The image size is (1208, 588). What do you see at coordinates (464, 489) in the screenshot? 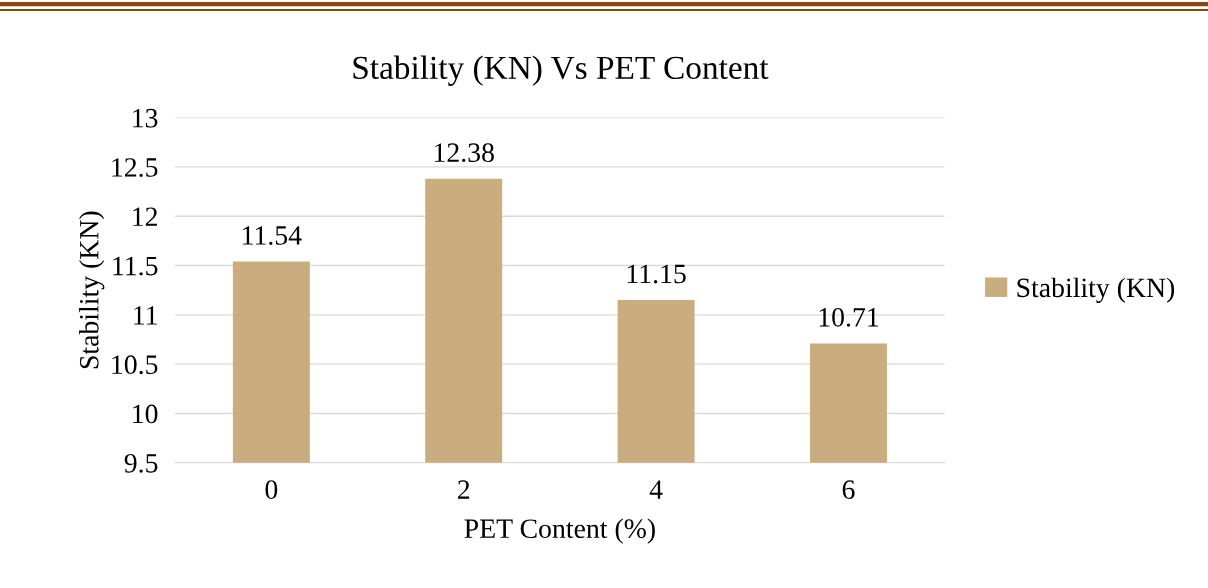
I see `x-tick-label: 2` at bounding box center [464, 489].